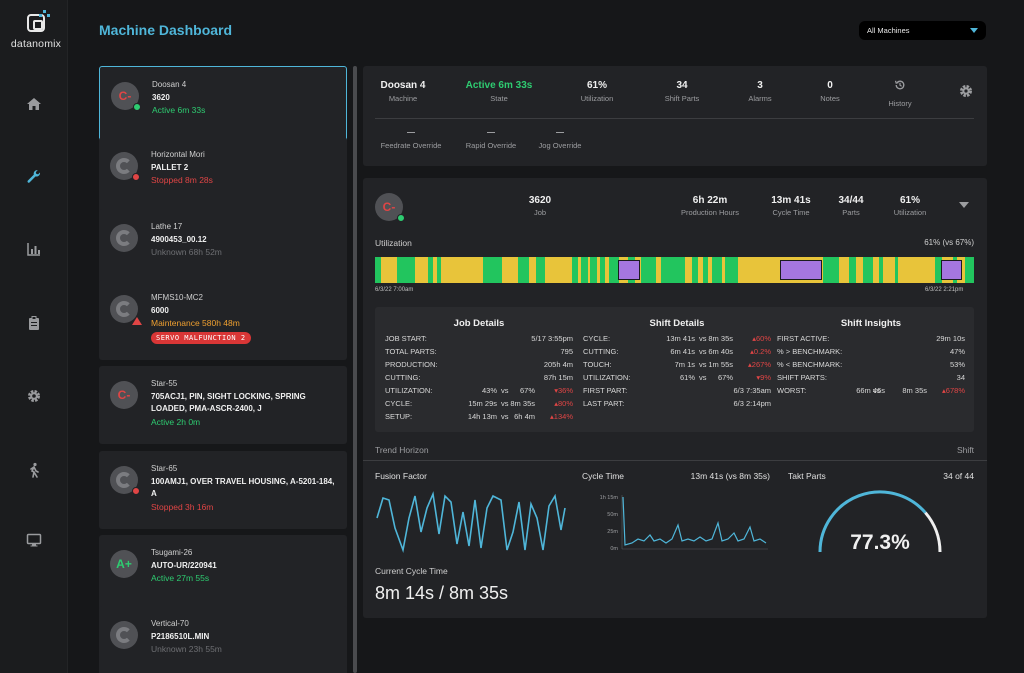 The image size is (1024, 673). What do you see at coordinates (524, 416) in the screenshot?
I see `detail-b: 6h 4m` at bounding box center [524, 416].